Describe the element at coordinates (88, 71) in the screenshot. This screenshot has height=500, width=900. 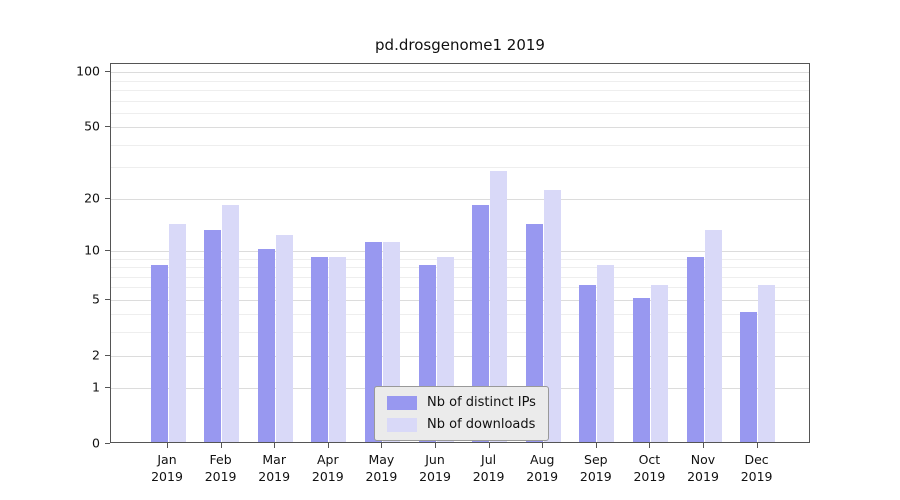
I see `y-tick-label-100: 100` at that location.